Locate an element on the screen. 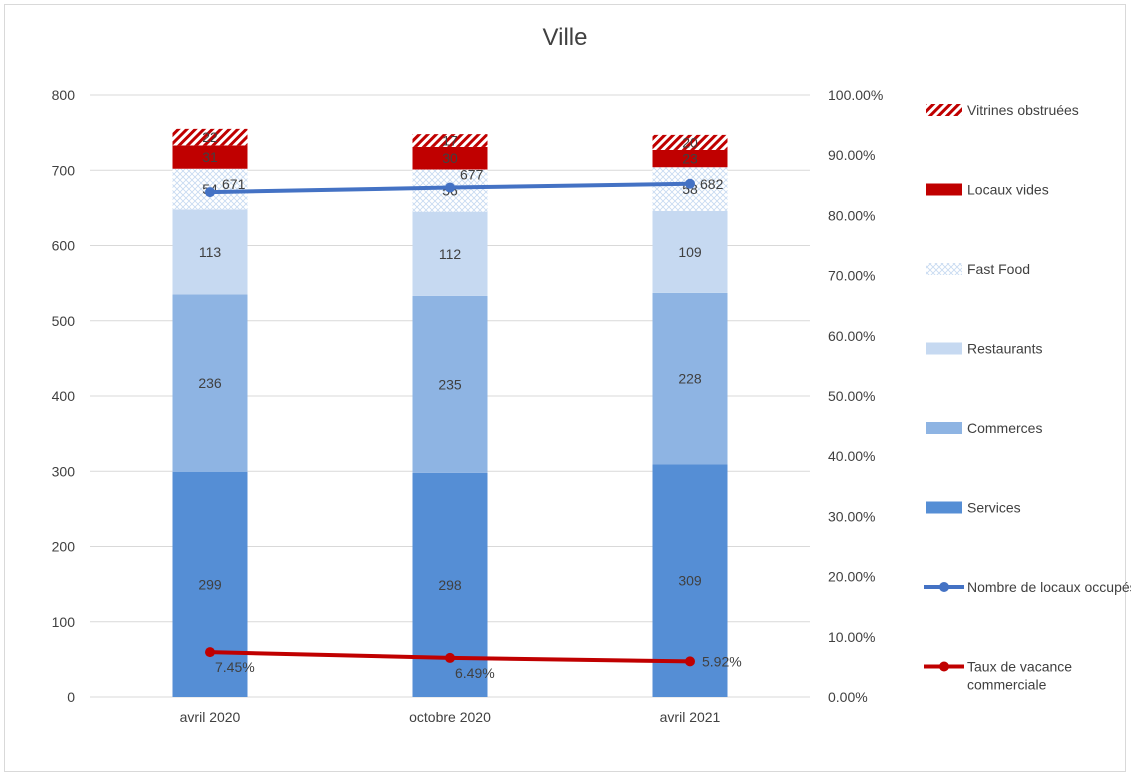  bar-data-label: 23 is located at coordinates (690, 159).